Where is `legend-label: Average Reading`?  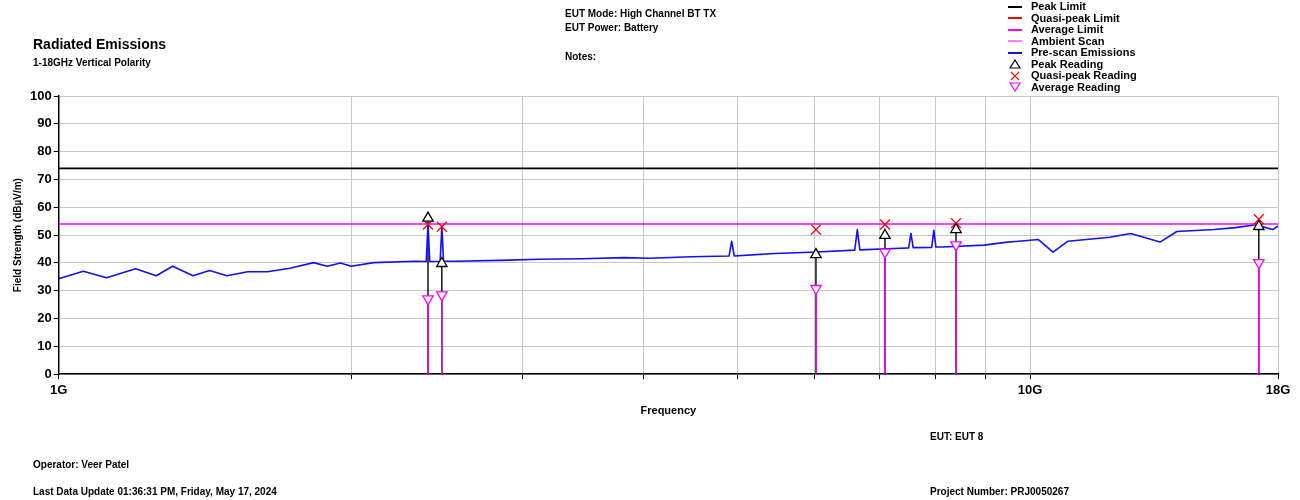 legend-label: Average Reading is located at coordinates (1076, 86).